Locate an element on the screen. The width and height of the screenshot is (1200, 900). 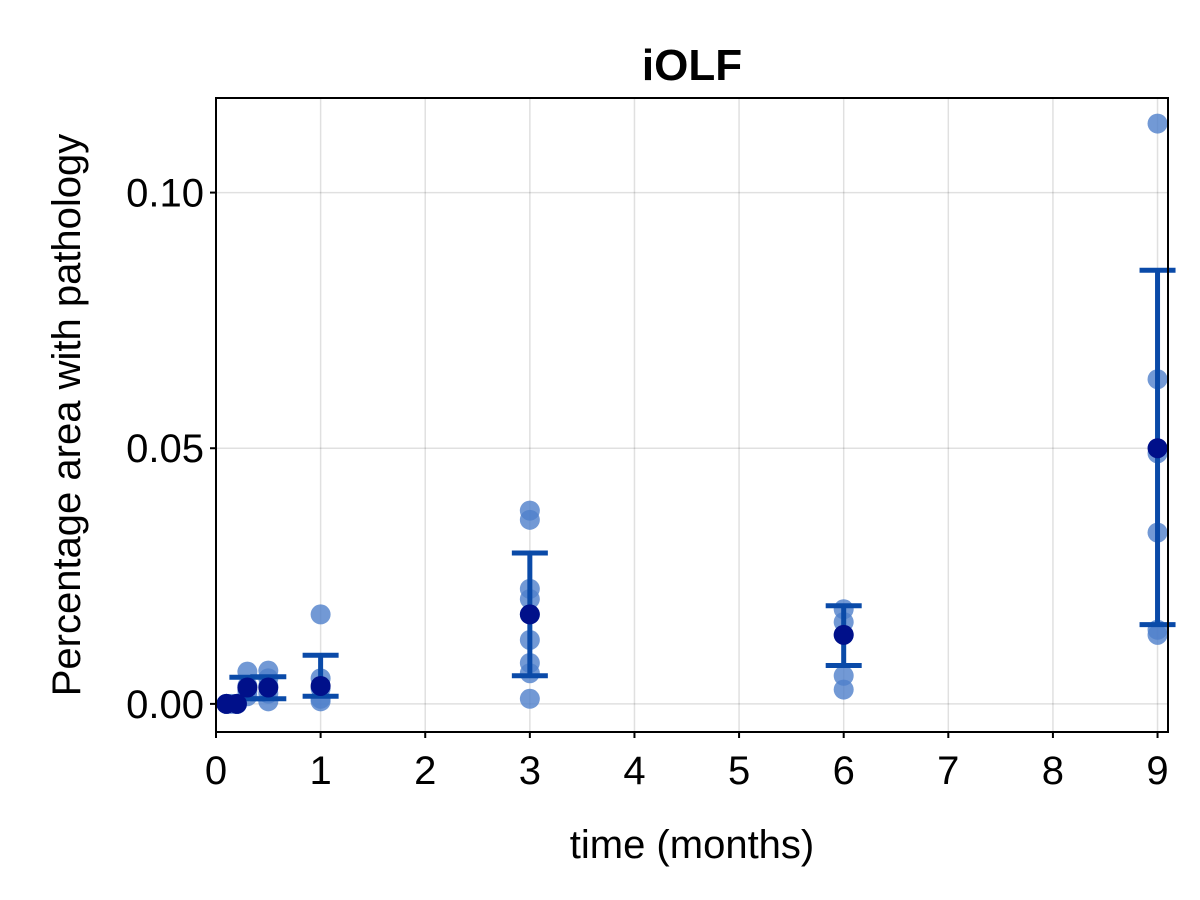
y-tick-label: 0.10 is located at coordinates (165, 194).